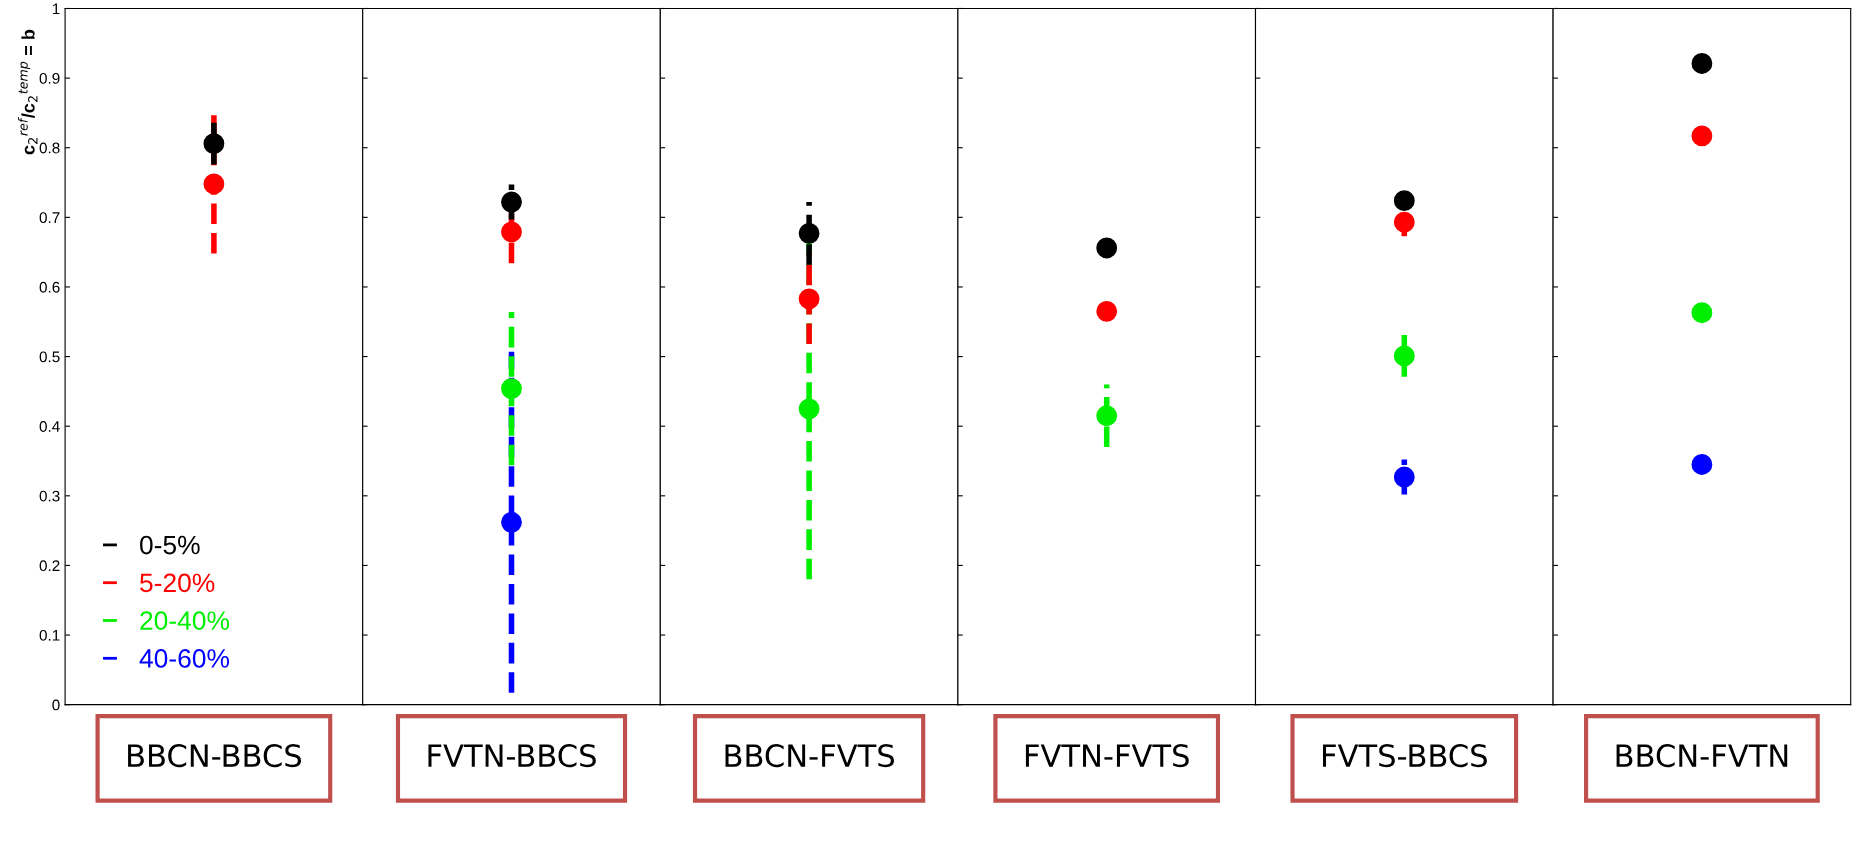  Describe the element at coordinates (184, 658) in the screenshot. I see `legend-label: 40-60%` at that location.